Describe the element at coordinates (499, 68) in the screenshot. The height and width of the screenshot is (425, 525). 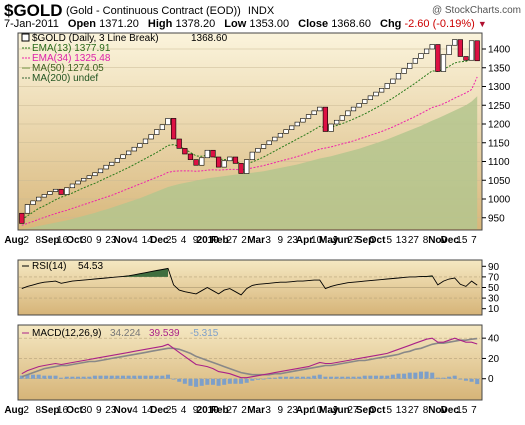
I see `price-ytick-label: 1350` at that location.